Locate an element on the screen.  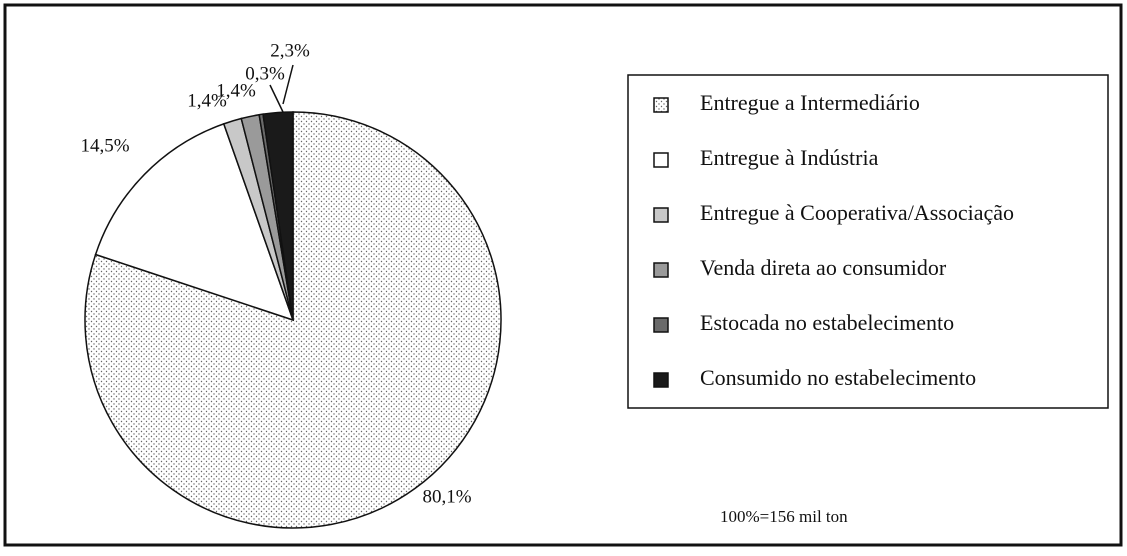
data-label: 2,3% is located at coordinates (290, 50).